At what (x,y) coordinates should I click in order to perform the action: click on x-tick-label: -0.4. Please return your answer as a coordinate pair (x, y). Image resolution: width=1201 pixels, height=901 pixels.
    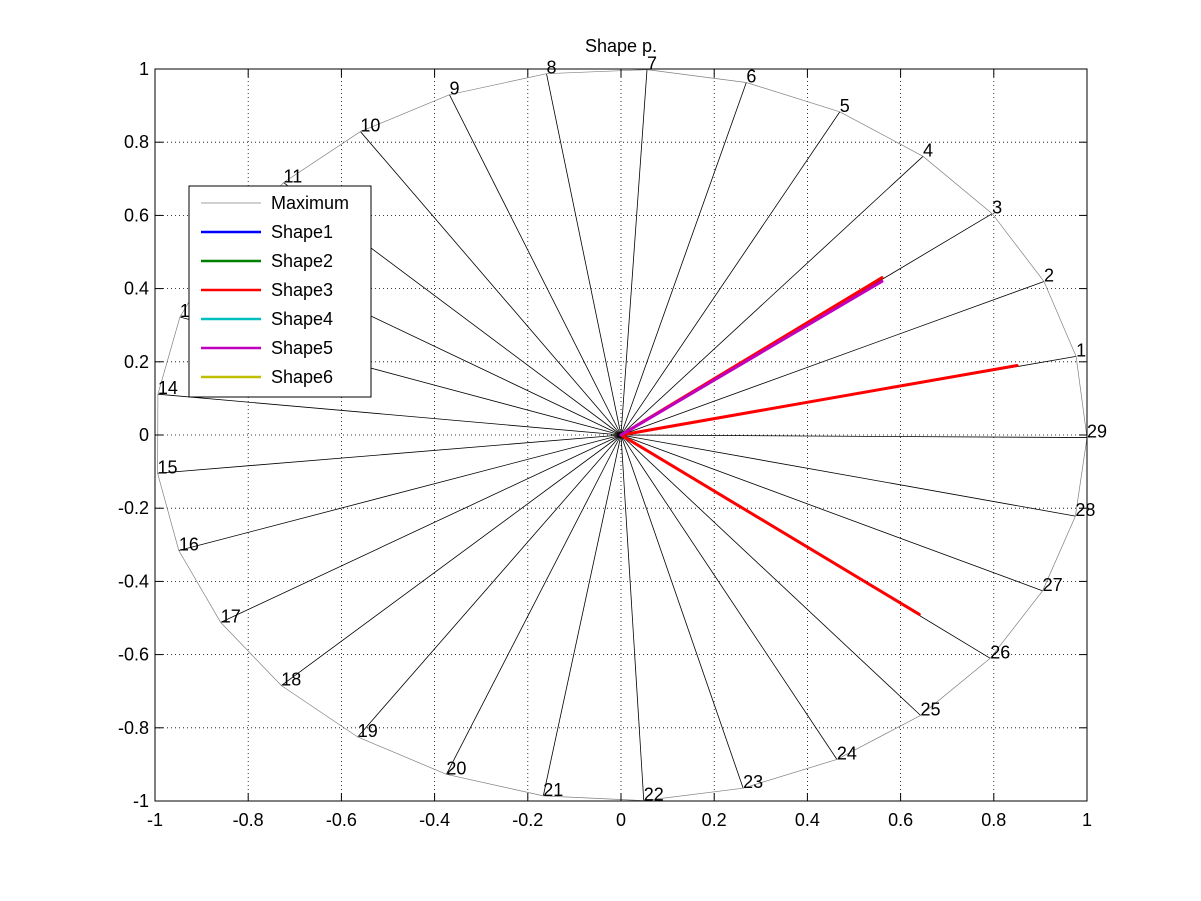
    Looking at the image, I should click on (434, 820).